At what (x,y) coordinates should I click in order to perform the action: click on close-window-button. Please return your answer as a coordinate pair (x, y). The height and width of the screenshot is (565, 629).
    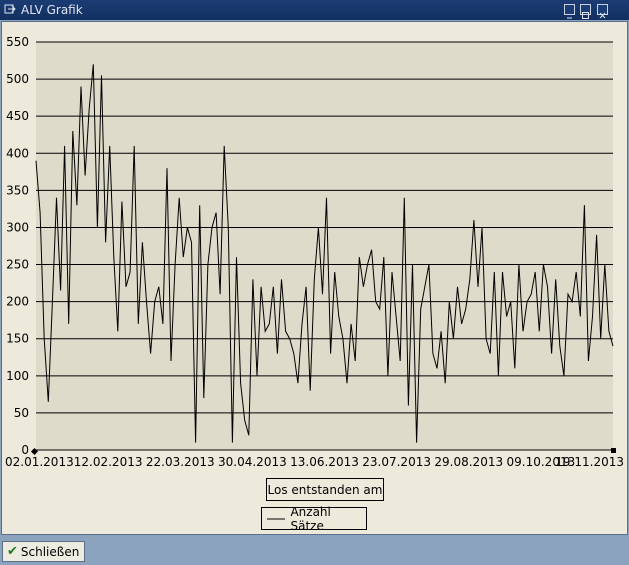
    Looking at the image, I should click on (602, 11).